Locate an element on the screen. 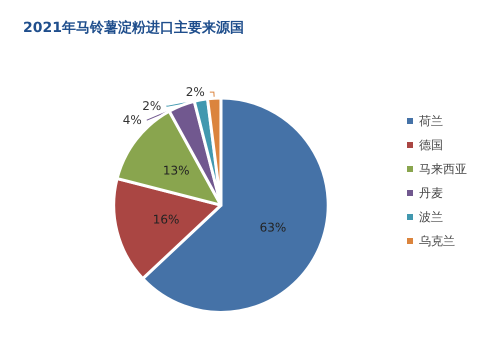 The height and width of the screenshot is (362, 500). data-label: 63% is located at coordinates (273, 227).